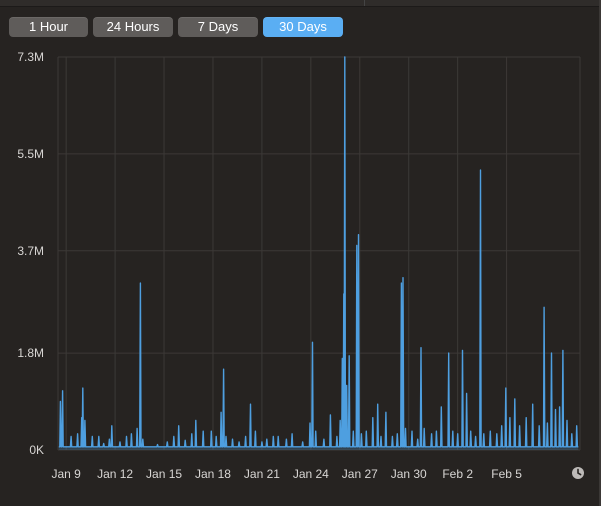  Describe the element at coordinates (30, 57) in the screenshot. I see `y-tick-label: 7.3M` at that location.